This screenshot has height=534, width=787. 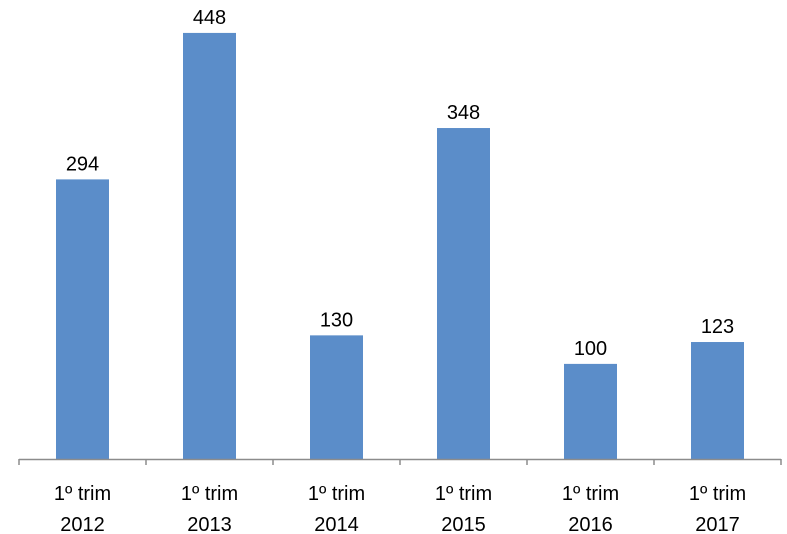 I want to click on bar-2014, so click(x=336, y=397).